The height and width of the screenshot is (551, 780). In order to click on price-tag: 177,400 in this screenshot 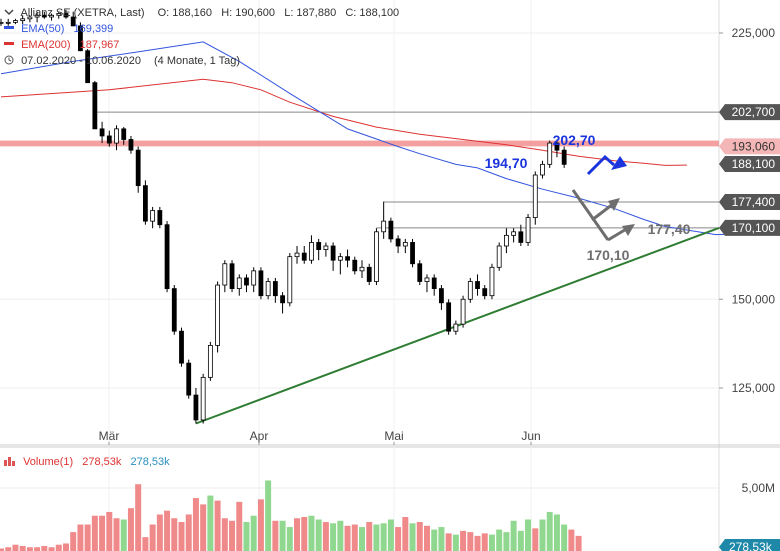, I will do `click(749, 201)`.